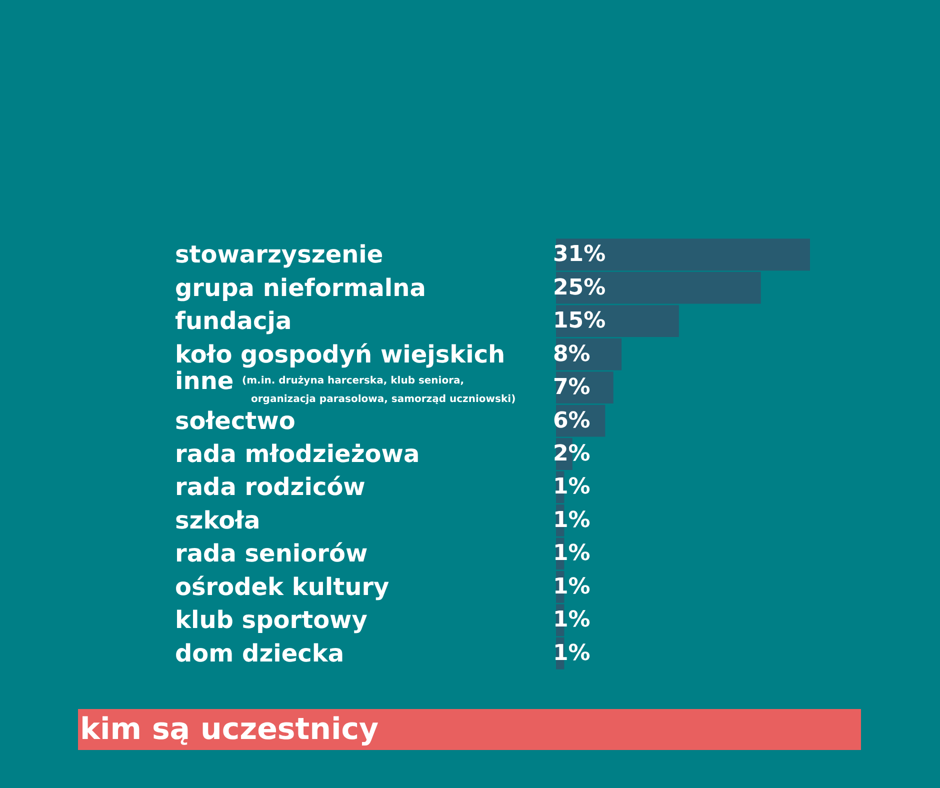  Describe the element at coordinates (579, 255) in the screenshot. I see `data-label: 31%` at that location.